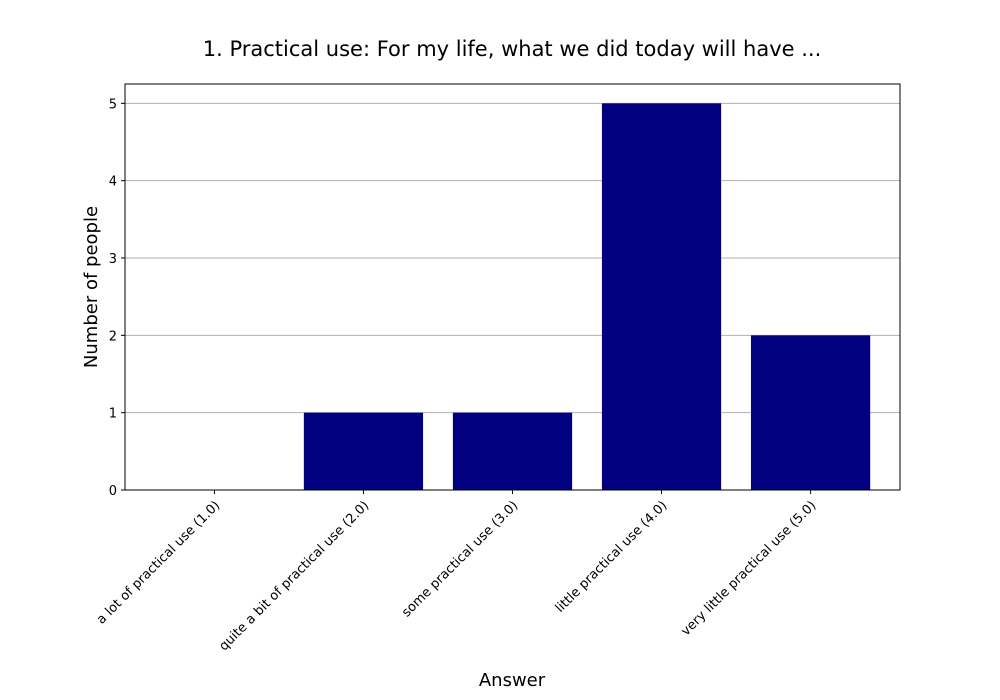  Describe the element at coordinates (113, 414) in the screenshot. I see `y-tick-label: 1` at that location.